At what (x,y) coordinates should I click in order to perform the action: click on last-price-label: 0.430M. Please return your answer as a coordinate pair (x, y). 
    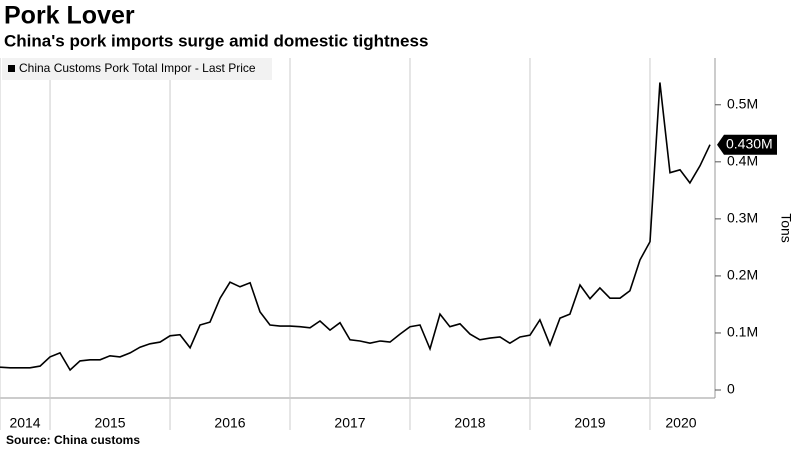
    Looking at the image, I should click on (749, 143).